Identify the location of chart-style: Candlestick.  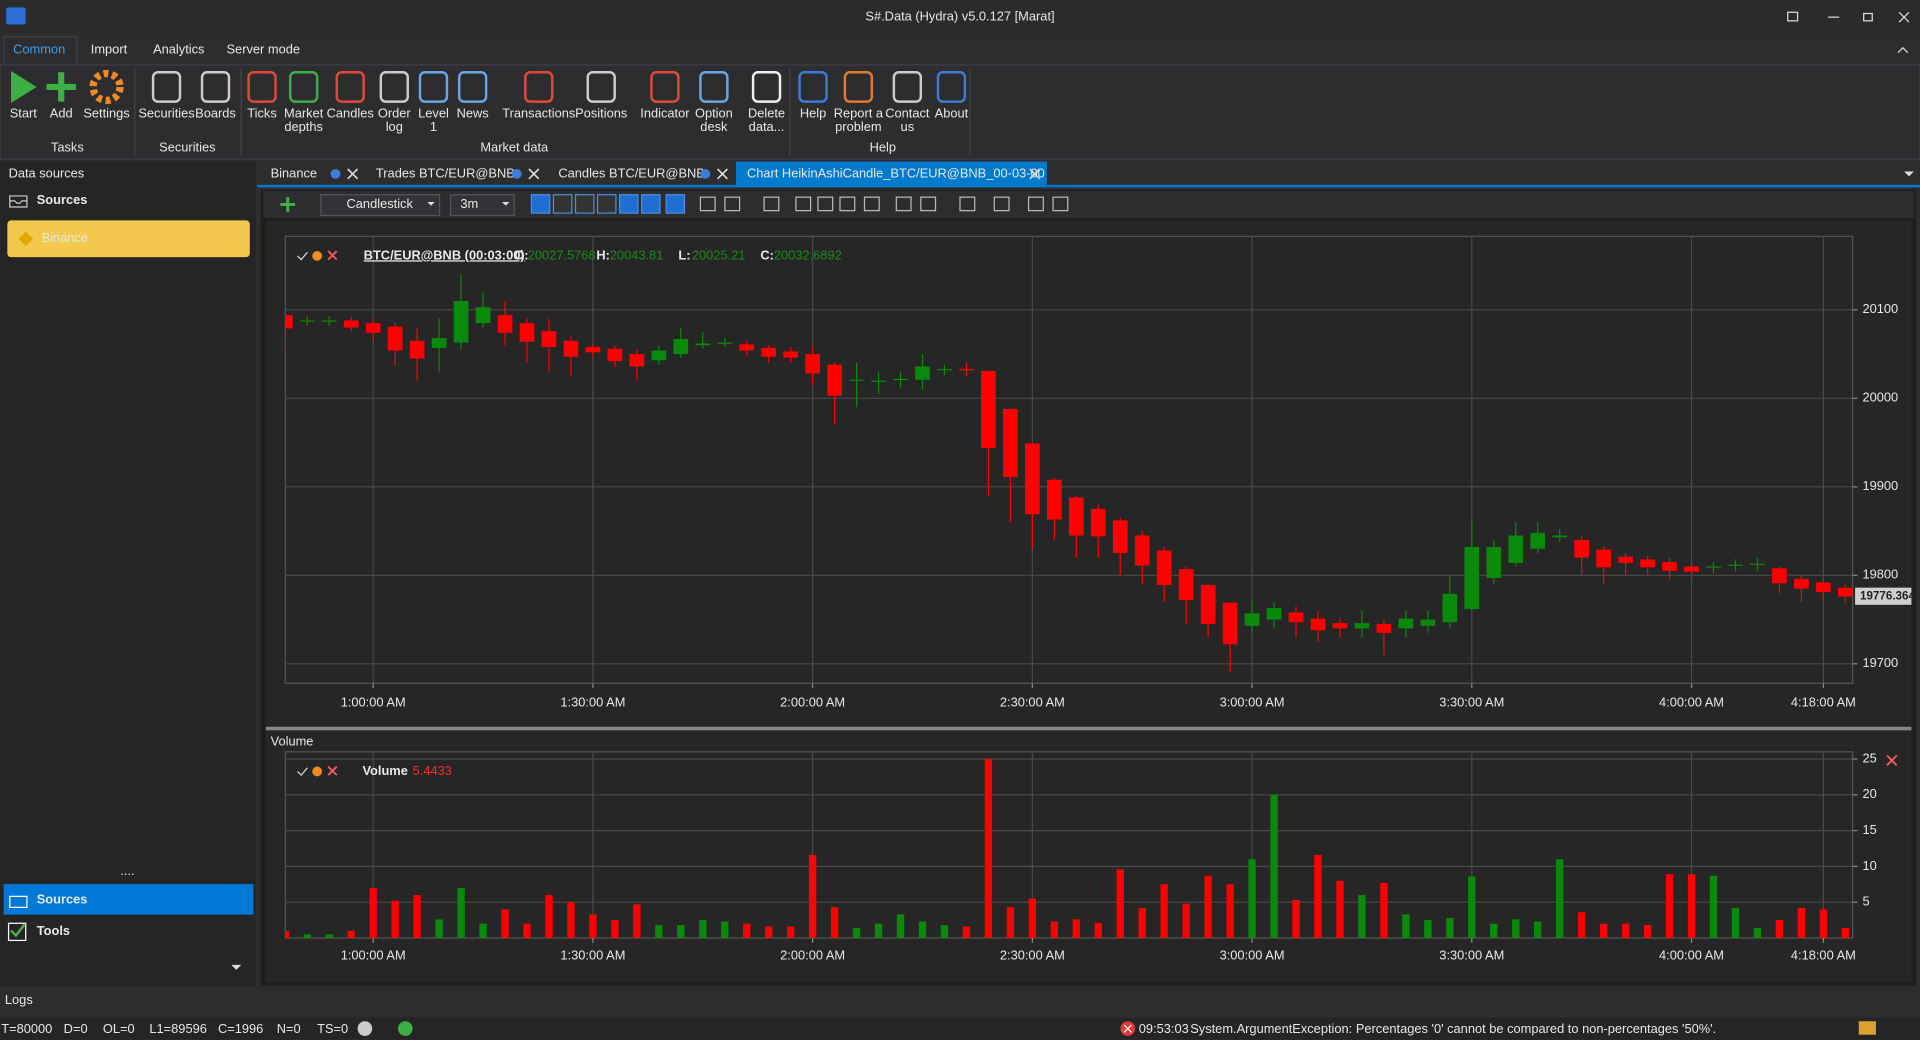
(380, 203).